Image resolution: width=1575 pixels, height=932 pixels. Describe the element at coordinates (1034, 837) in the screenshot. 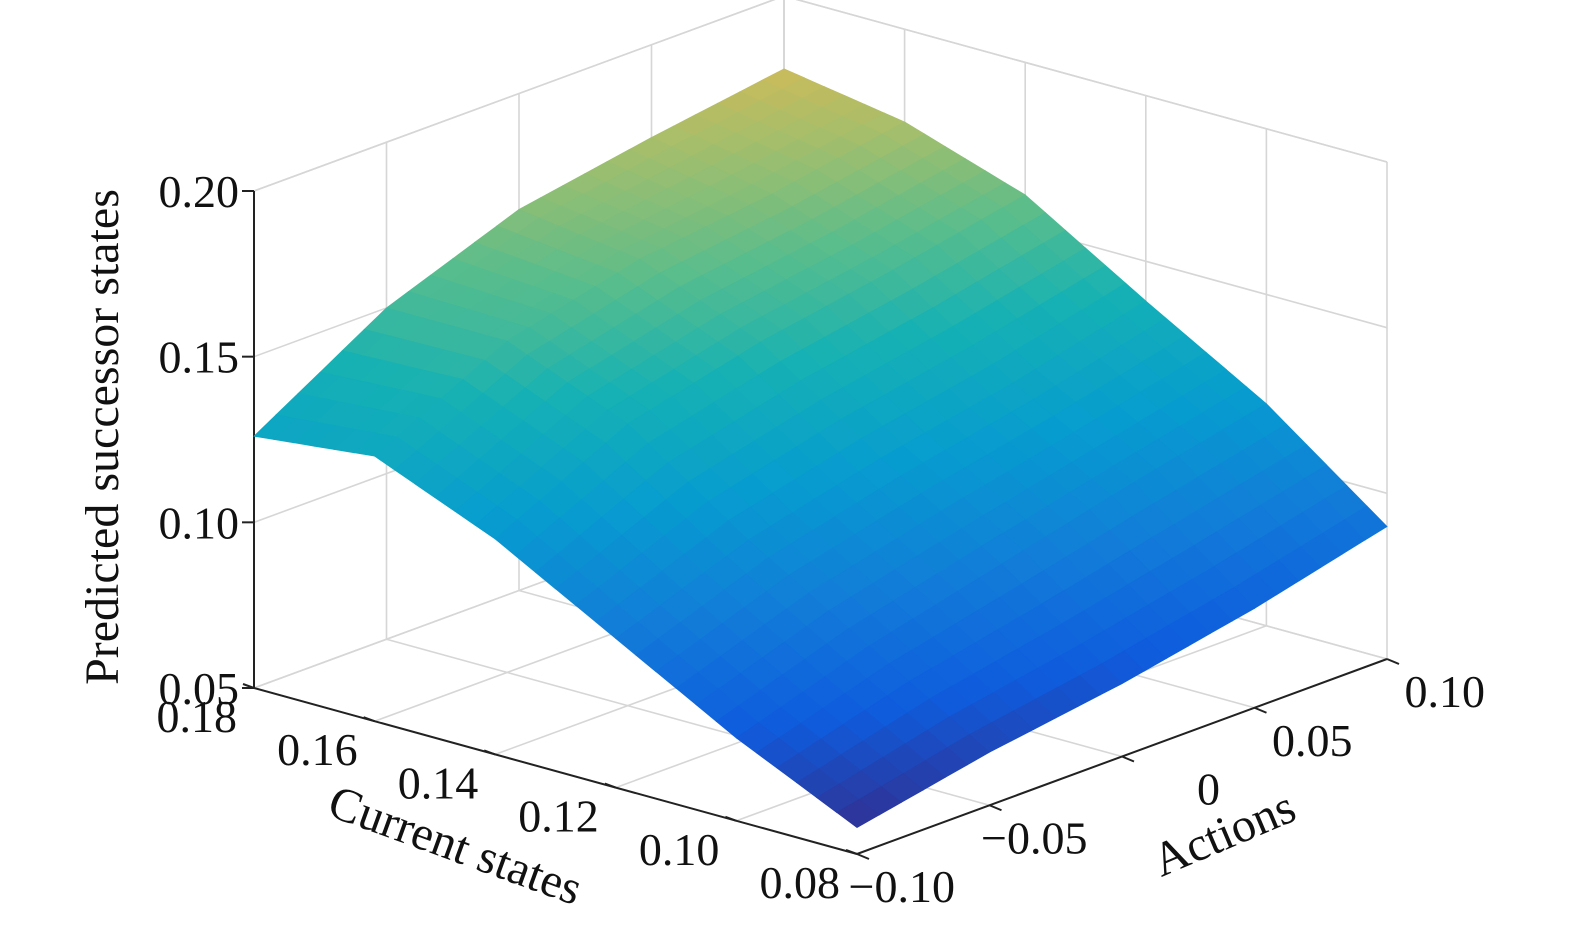

I see `y-tick-label: −0.05` at that location.